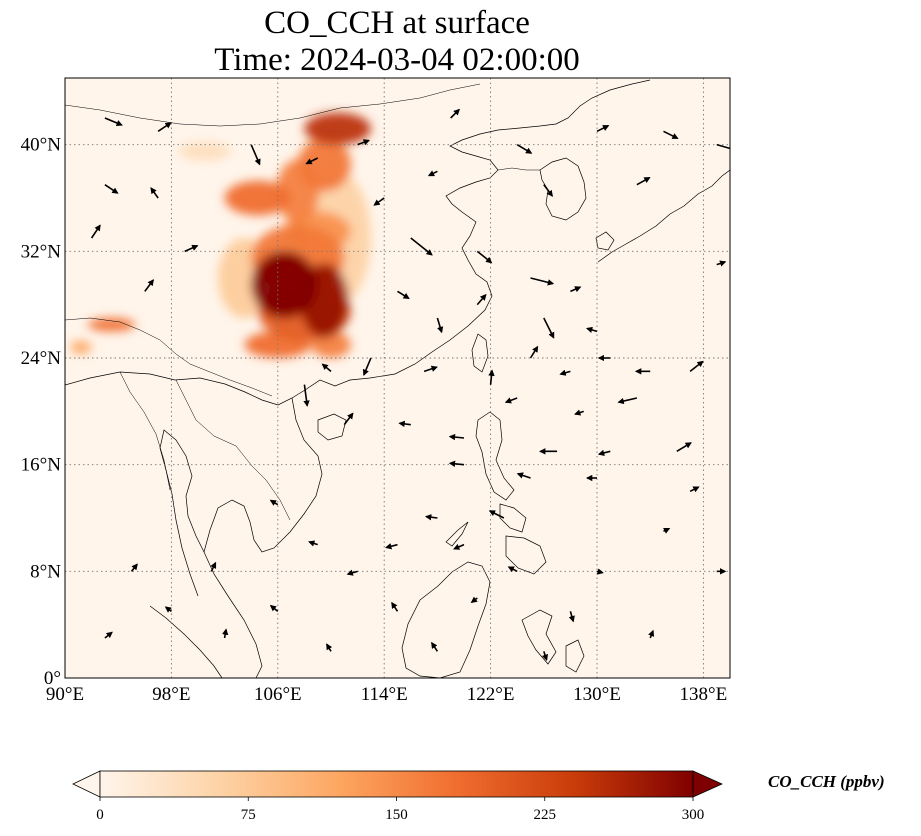 The height and width of the screenshot is (836, 921). What do you see at coordinates (663, 216) in the screenshot?
I see `coastline-japan` at bounding box center [663, 216].